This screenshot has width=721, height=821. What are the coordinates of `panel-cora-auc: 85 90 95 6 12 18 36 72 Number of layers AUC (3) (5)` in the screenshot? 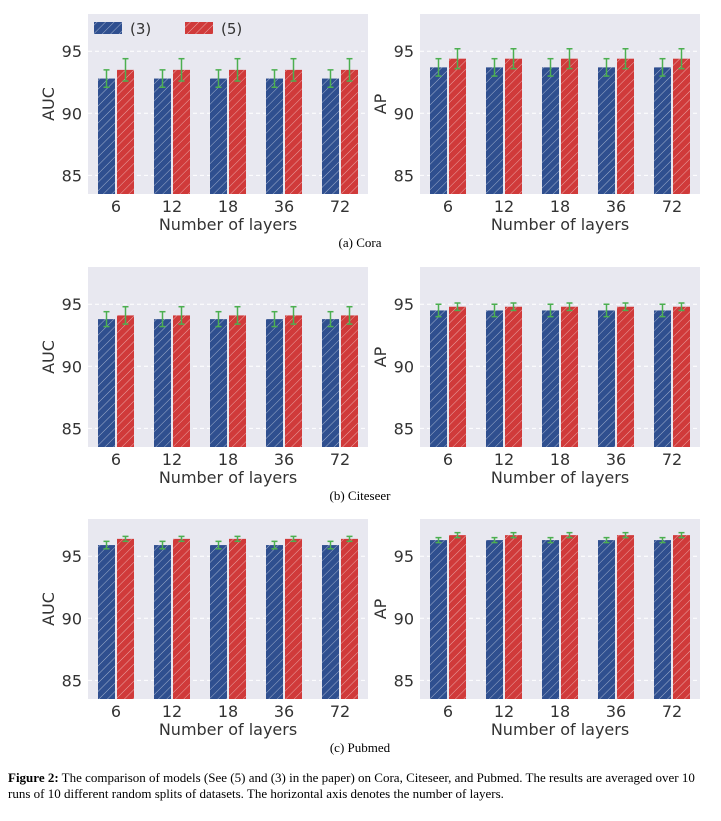 It's located at (203, 124).